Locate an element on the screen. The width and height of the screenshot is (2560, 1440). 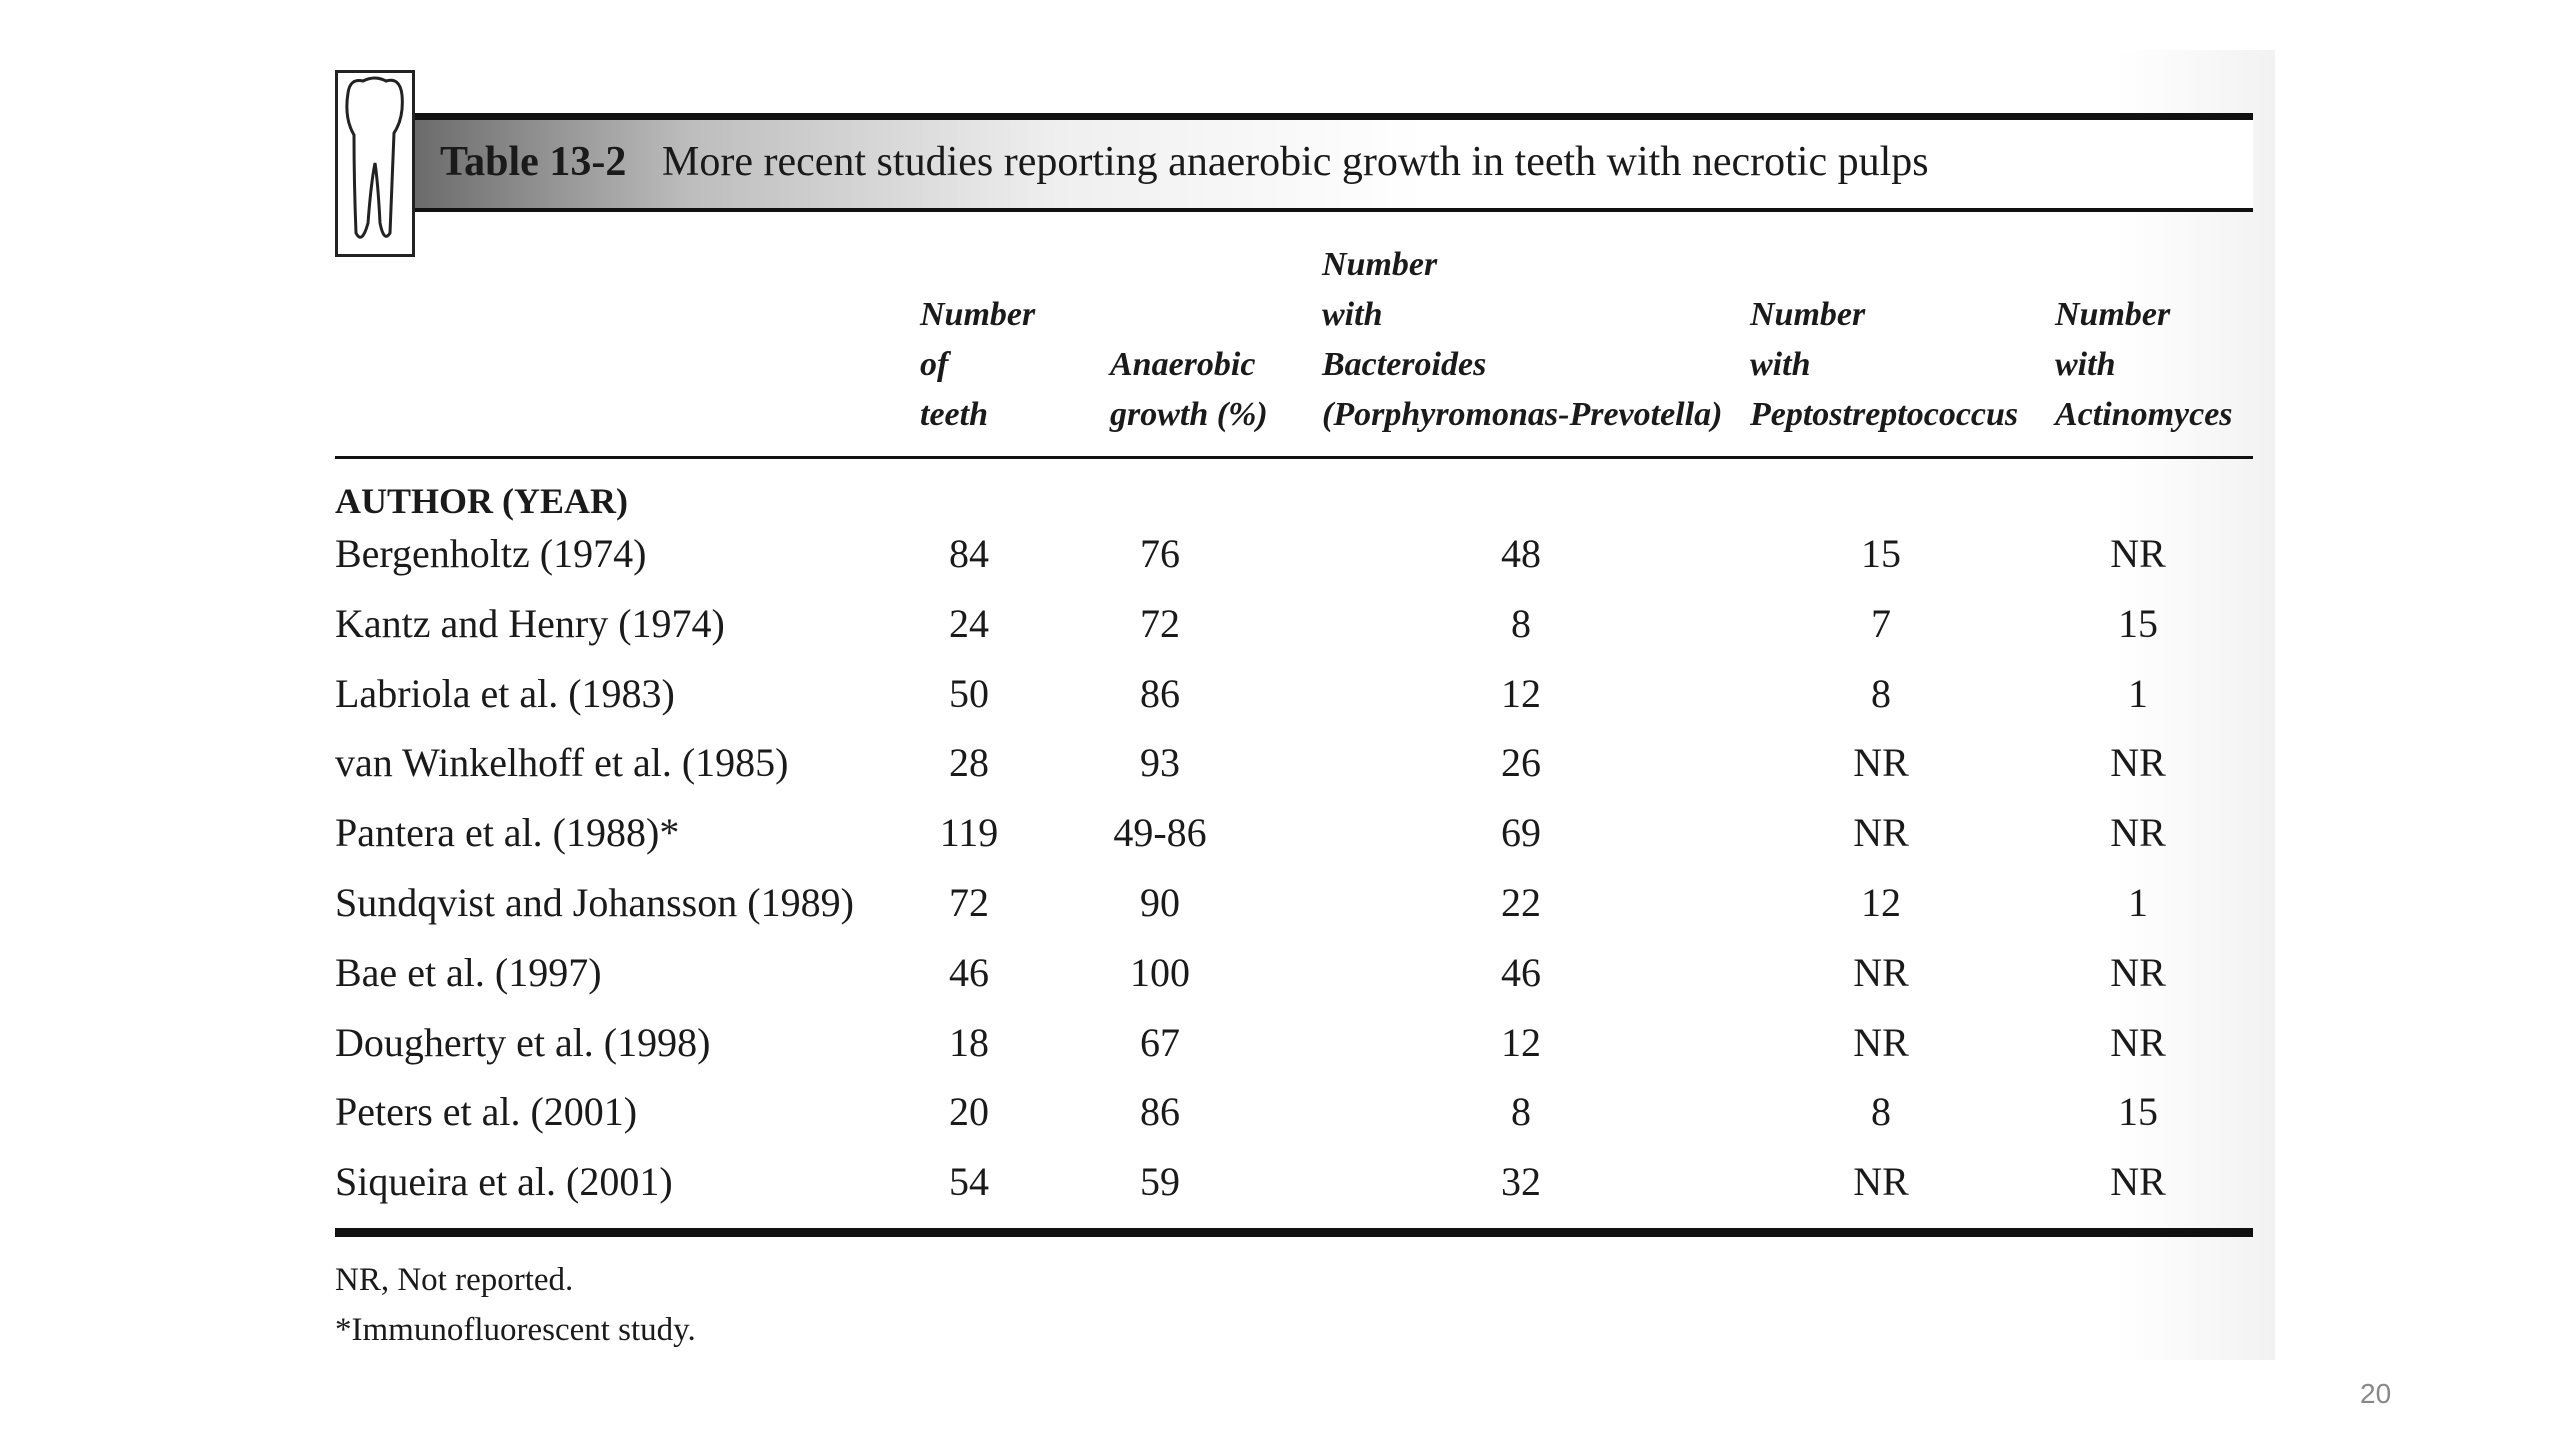
column-header: Number with Peptostreptococcus is located at coordinates (1884, 364).